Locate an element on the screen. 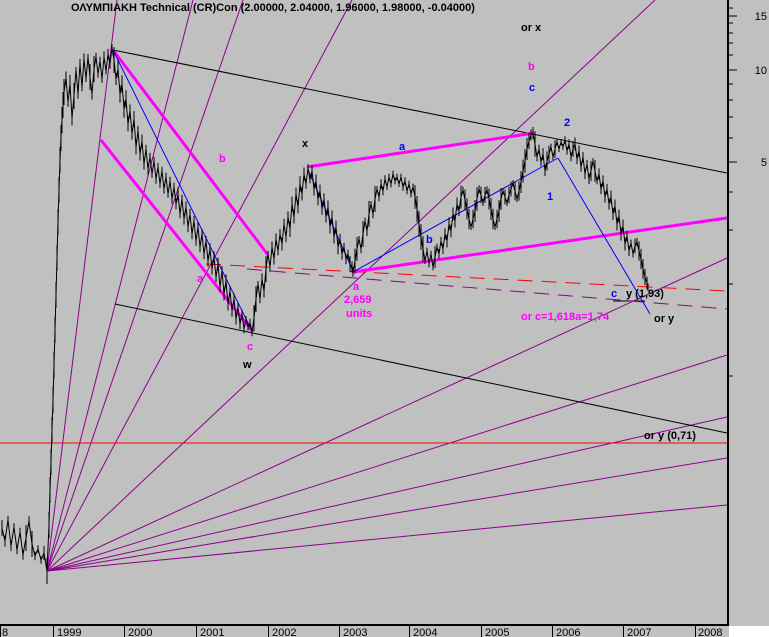 This screenshot has width=769, height=637. trendline-magenta-down-upper is located at coordinates (190, 152).